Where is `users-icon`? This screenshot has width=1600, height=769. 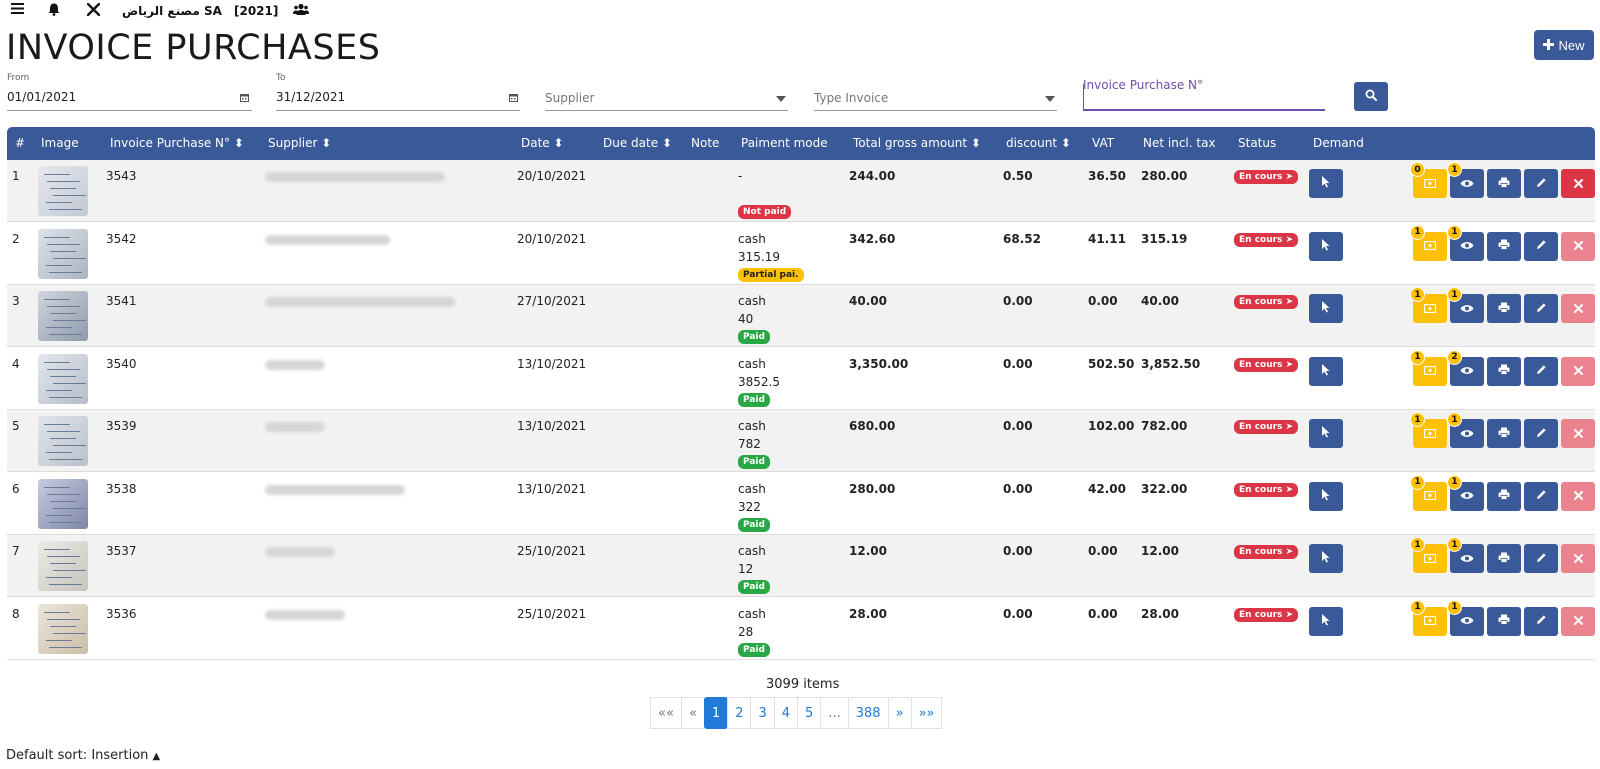 users-icon is located at coordinates (301, 11).